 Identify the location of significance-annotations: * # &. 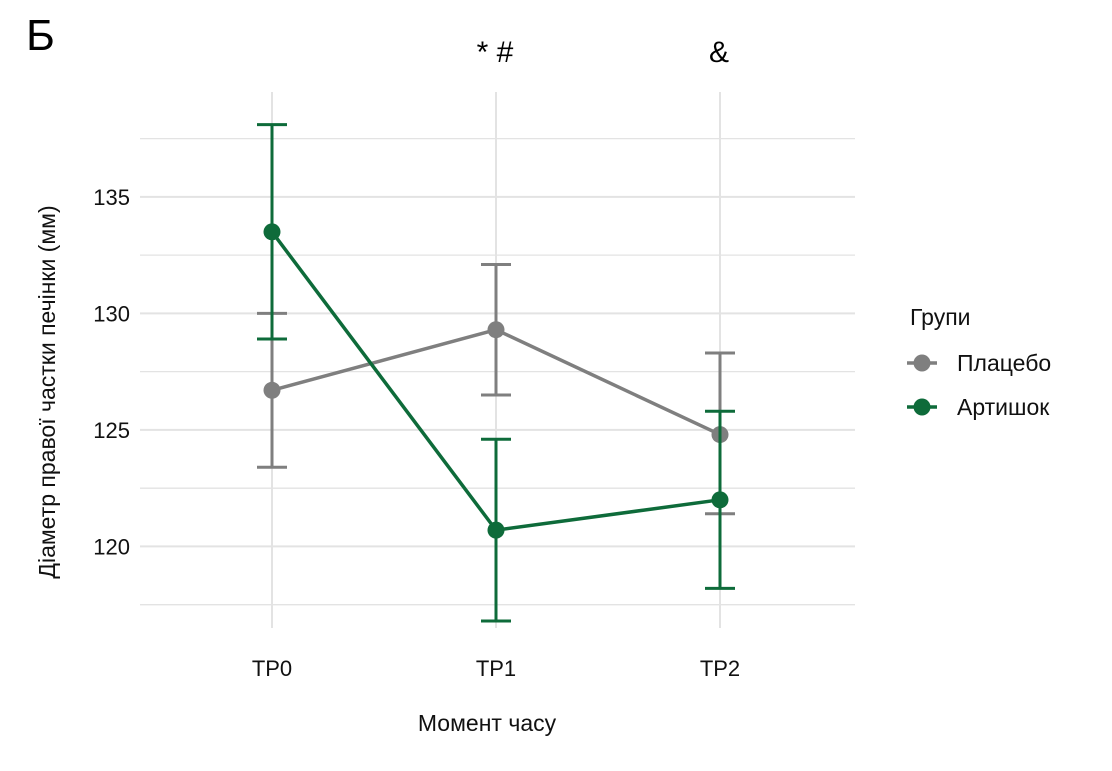
(603, 52).